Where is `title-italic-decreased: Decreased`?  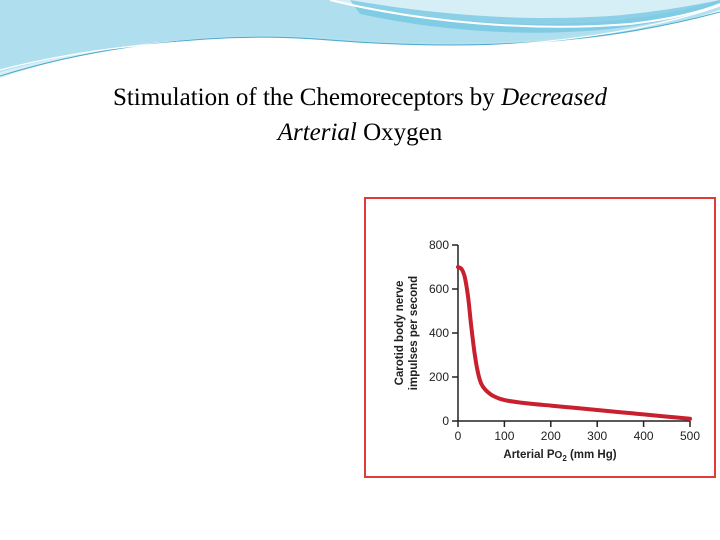 title-italic-decreased: Decreased is located at coordinates (554, 97).